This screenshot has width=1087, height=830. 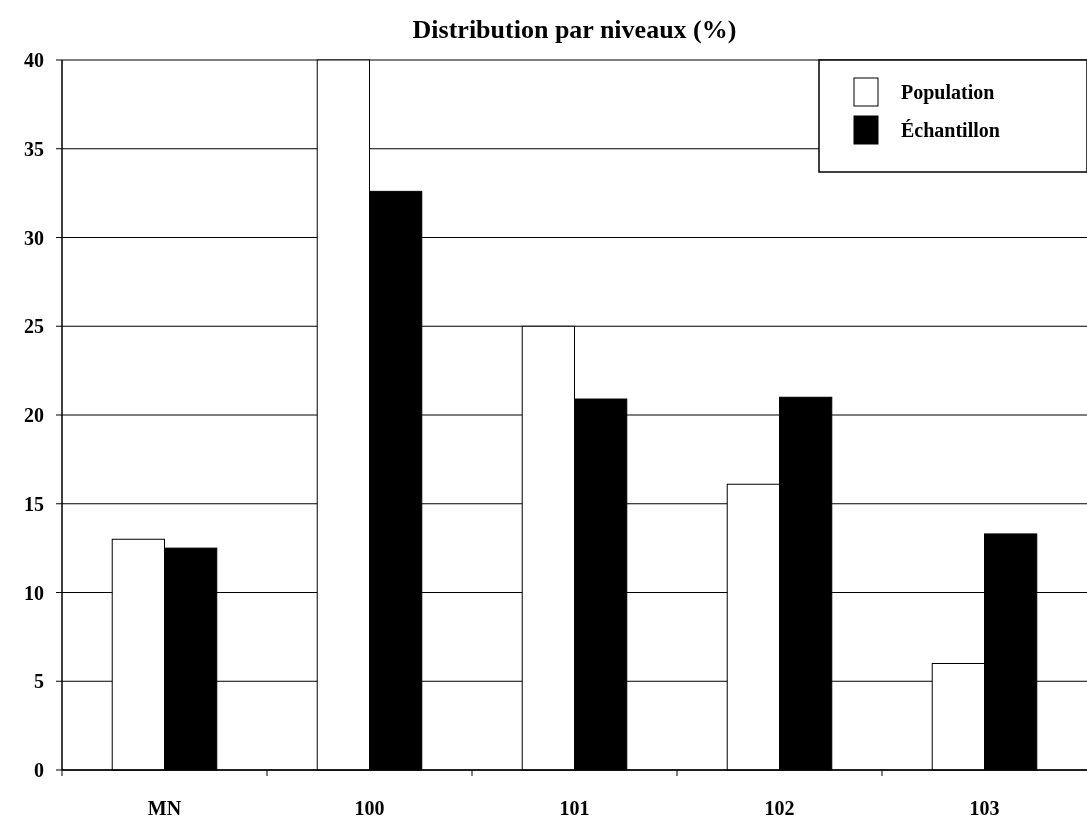 What do you see at coordinates (34, 415) in the screenshot?
I see `y-tick-label: 20` at bounding box center [34, 415].